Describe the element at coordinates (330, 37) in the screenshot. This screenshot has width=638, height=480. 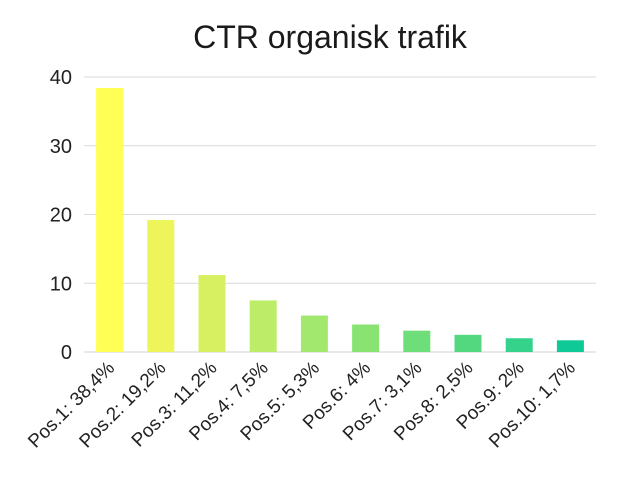
I see `chart-title: CTR organisk trafik` at that location.